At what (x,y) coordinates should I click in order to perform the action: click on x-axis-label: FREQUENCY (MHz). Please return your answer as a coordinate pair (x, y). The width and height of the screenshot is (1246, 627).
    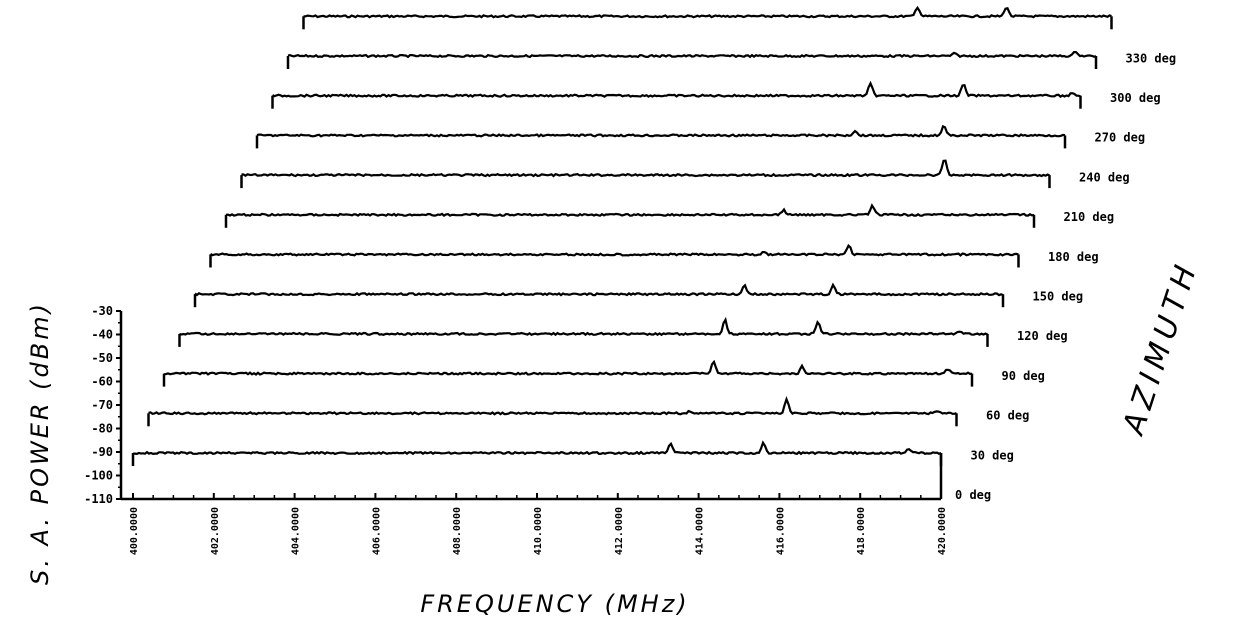
    Looking at the image, I should click on (554, 604).